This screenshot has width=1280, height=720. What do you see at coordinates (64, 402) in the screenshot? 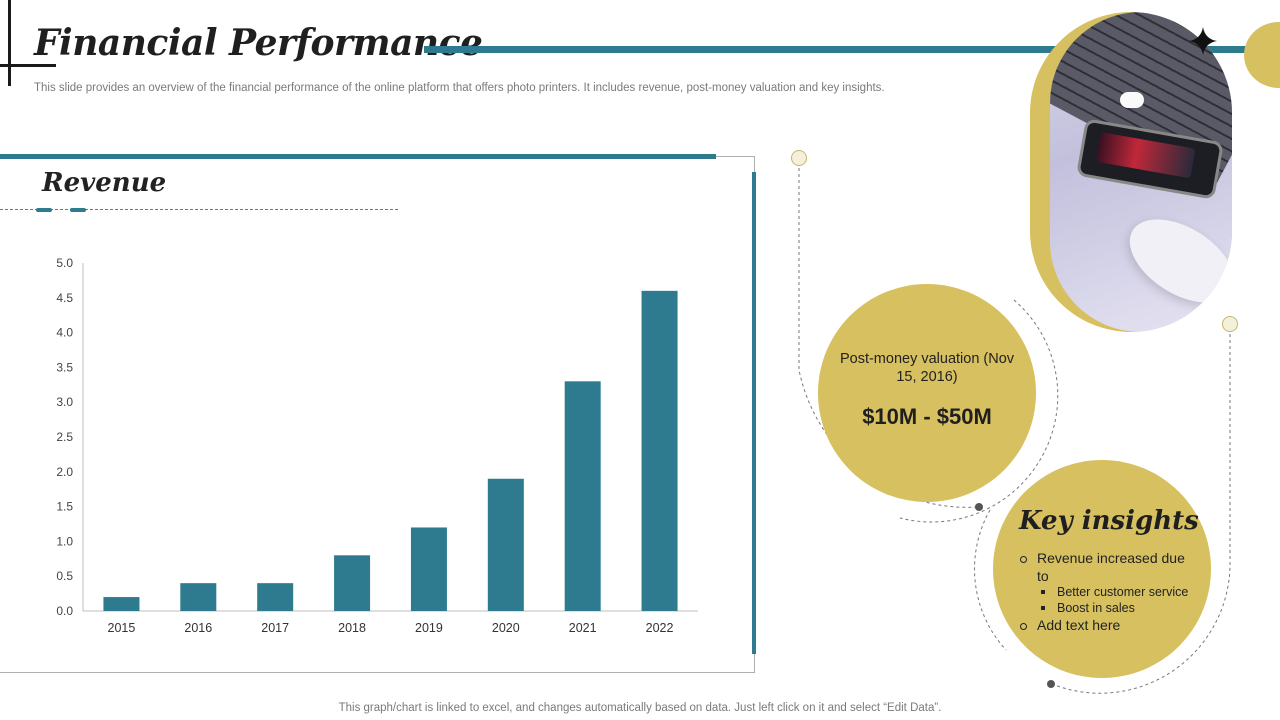
I see `y-tick-label: 3.0` at bounding box center [64, 402].